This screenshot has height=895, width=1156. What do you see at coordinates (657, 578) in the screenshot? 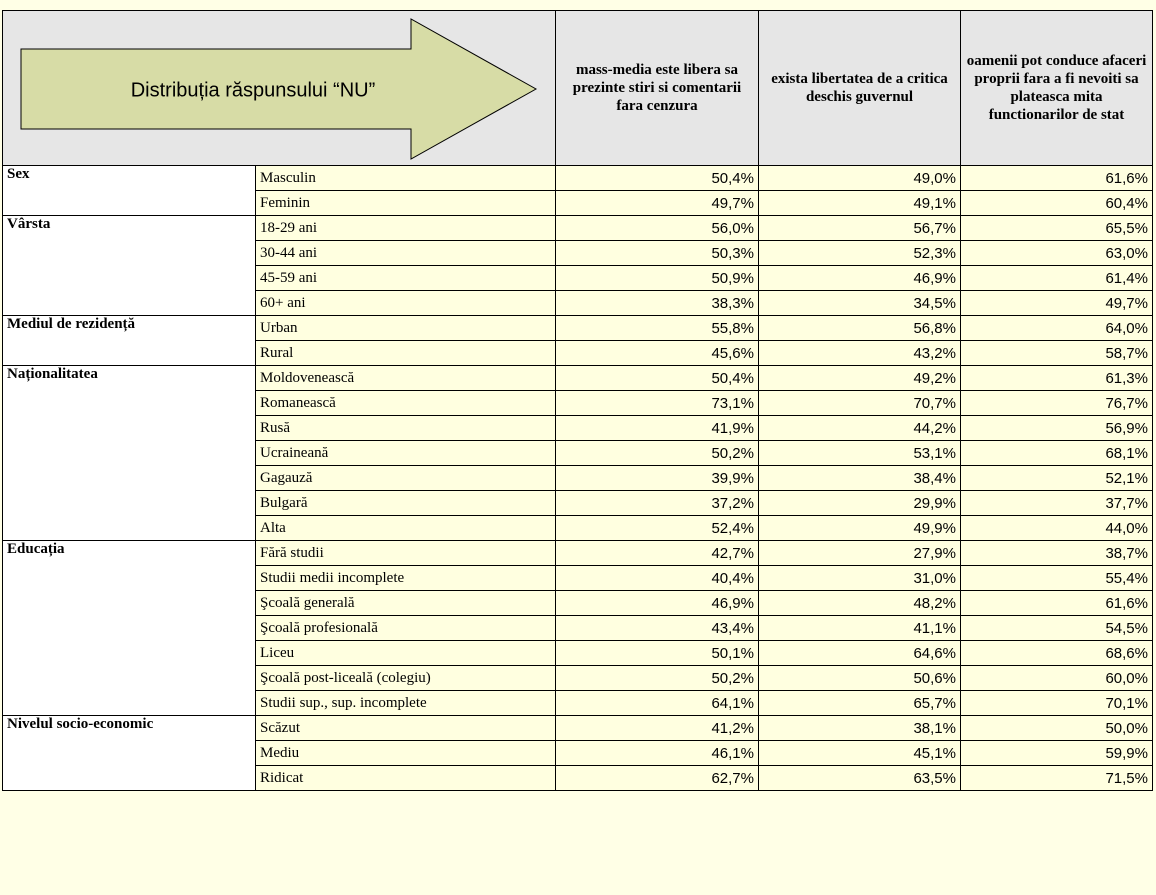
I see `value-cell: 40,4%` at bounding box center [657, 578].